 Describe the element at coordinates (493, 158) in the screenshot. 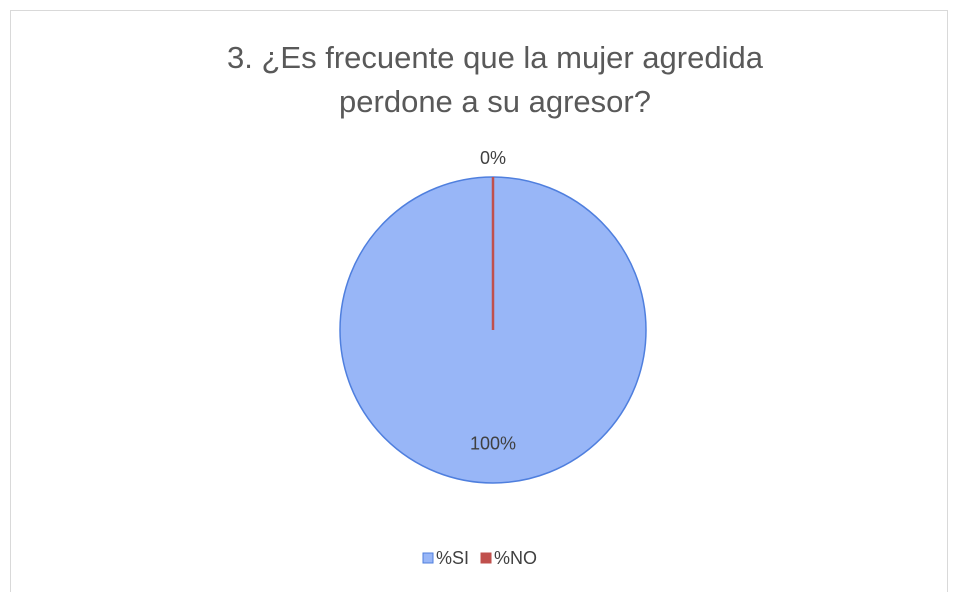

I see `data-label: 0%` at that location.